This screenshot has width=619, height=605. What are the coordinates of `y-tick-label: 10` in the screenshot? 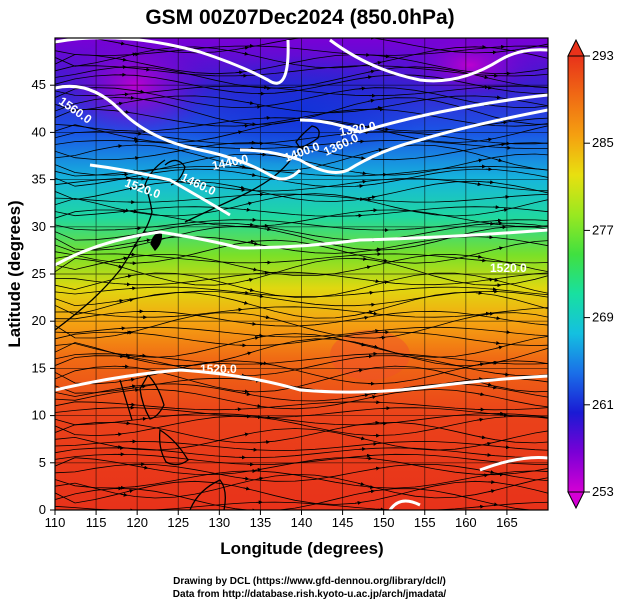 It's located at (39, 415).